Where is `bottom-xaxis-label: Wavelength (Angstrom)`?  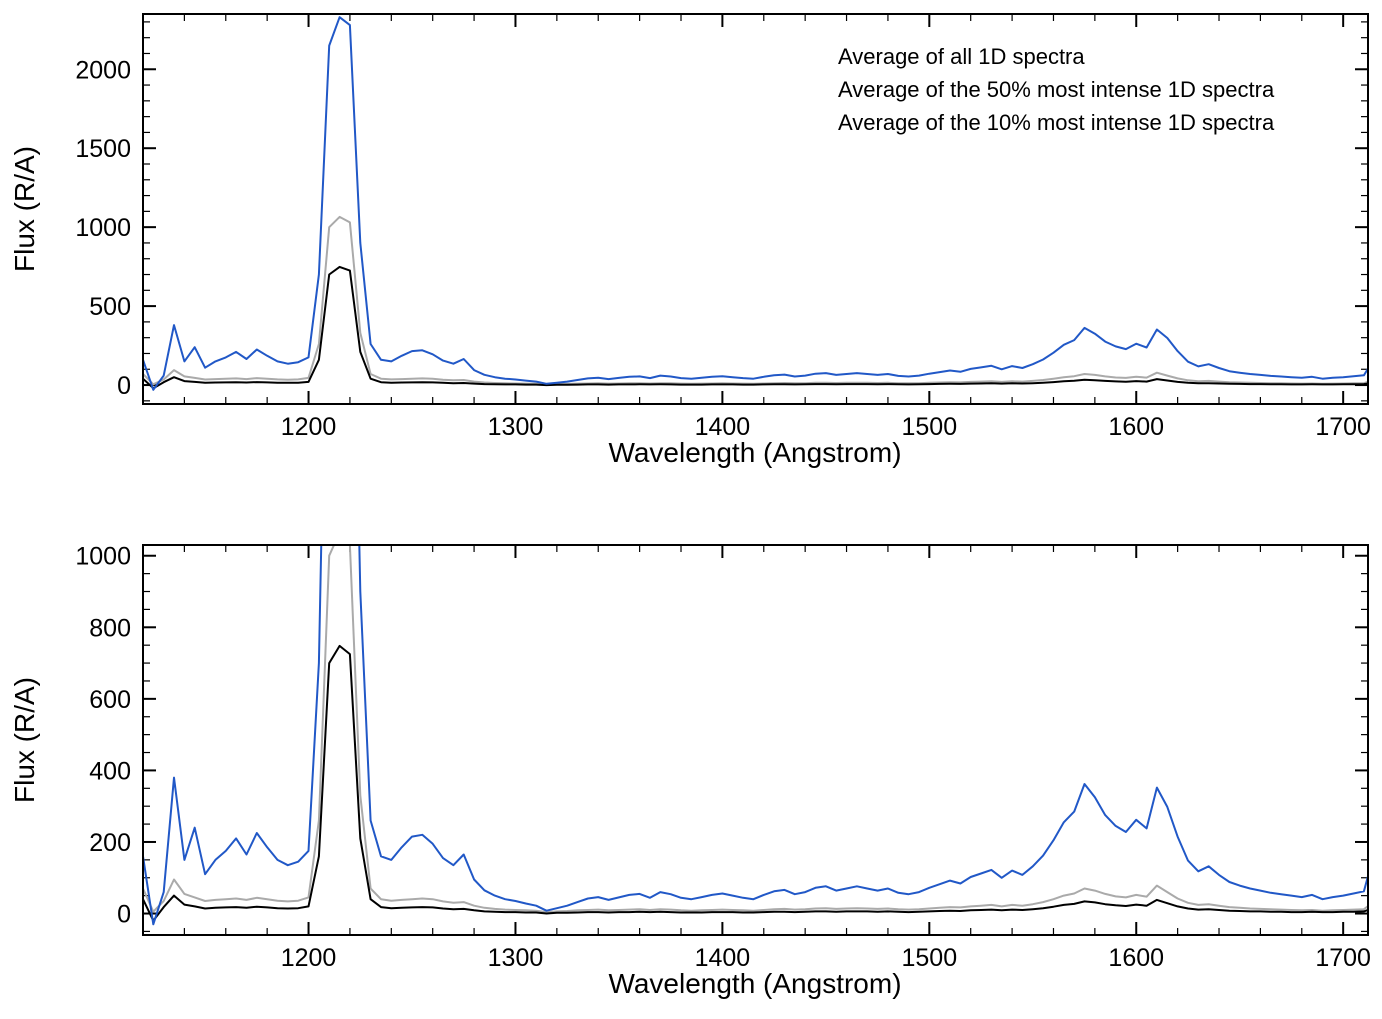 bottom-xaxis-label: Wavelength (Angstrom) is located at coordinates (754, 983).